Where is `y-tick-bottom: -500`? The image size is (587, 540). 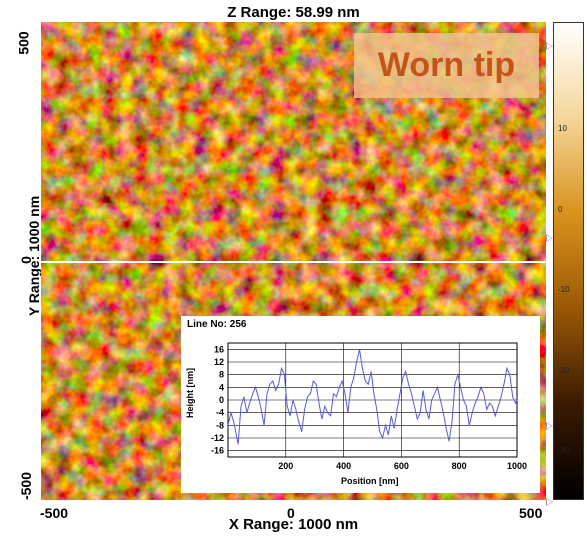 y-tick-bottom: -500 is located at coordinates (26, 486).